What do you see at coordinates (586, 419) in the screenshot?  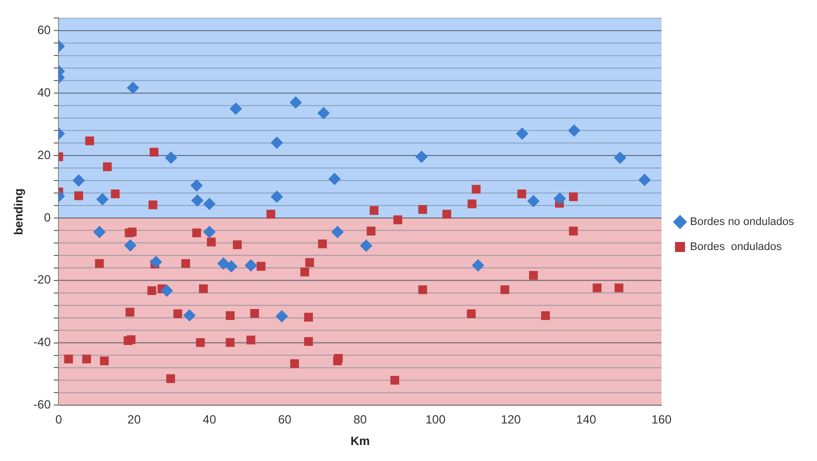 I see `x-tick-label: 140` at bounding box center [586, 419].